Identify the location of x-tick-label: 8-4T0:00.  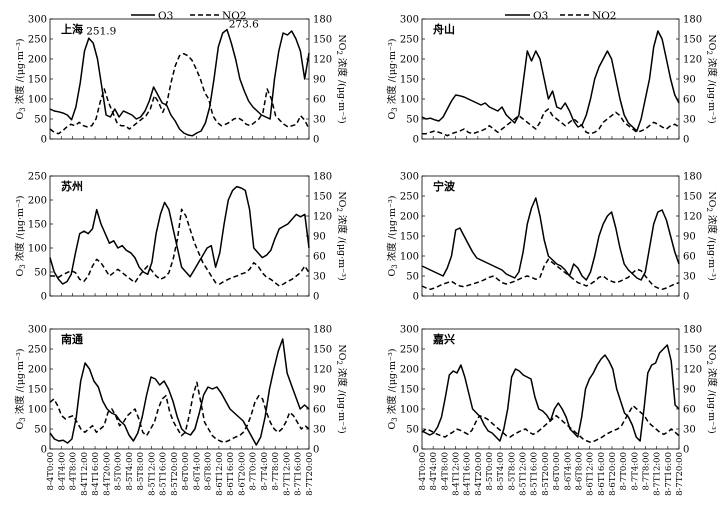
(423, 471).